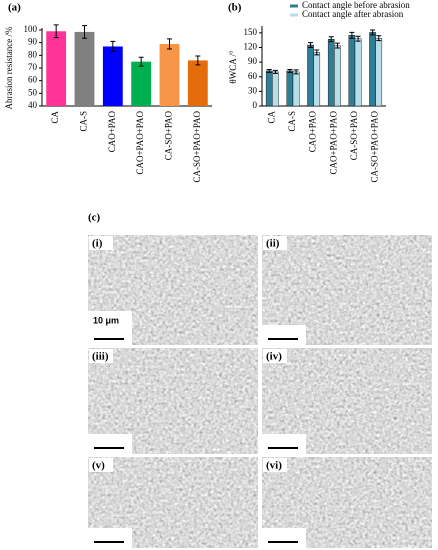 The height and width of the screenshot is (550, 438). I want to click on image-label: (iii), so click(100, 357).